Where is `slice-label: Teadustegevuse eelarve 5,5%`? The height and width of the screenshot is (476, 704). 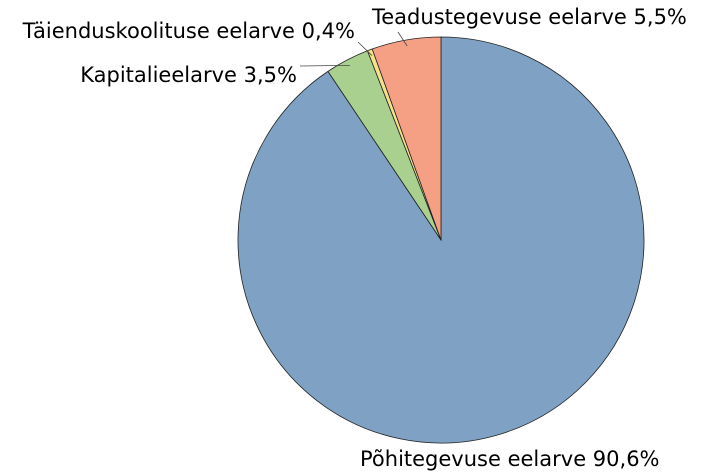
slice-label: Teadustegevuse eelarve 5,5% is located at coordinates (529, 17).